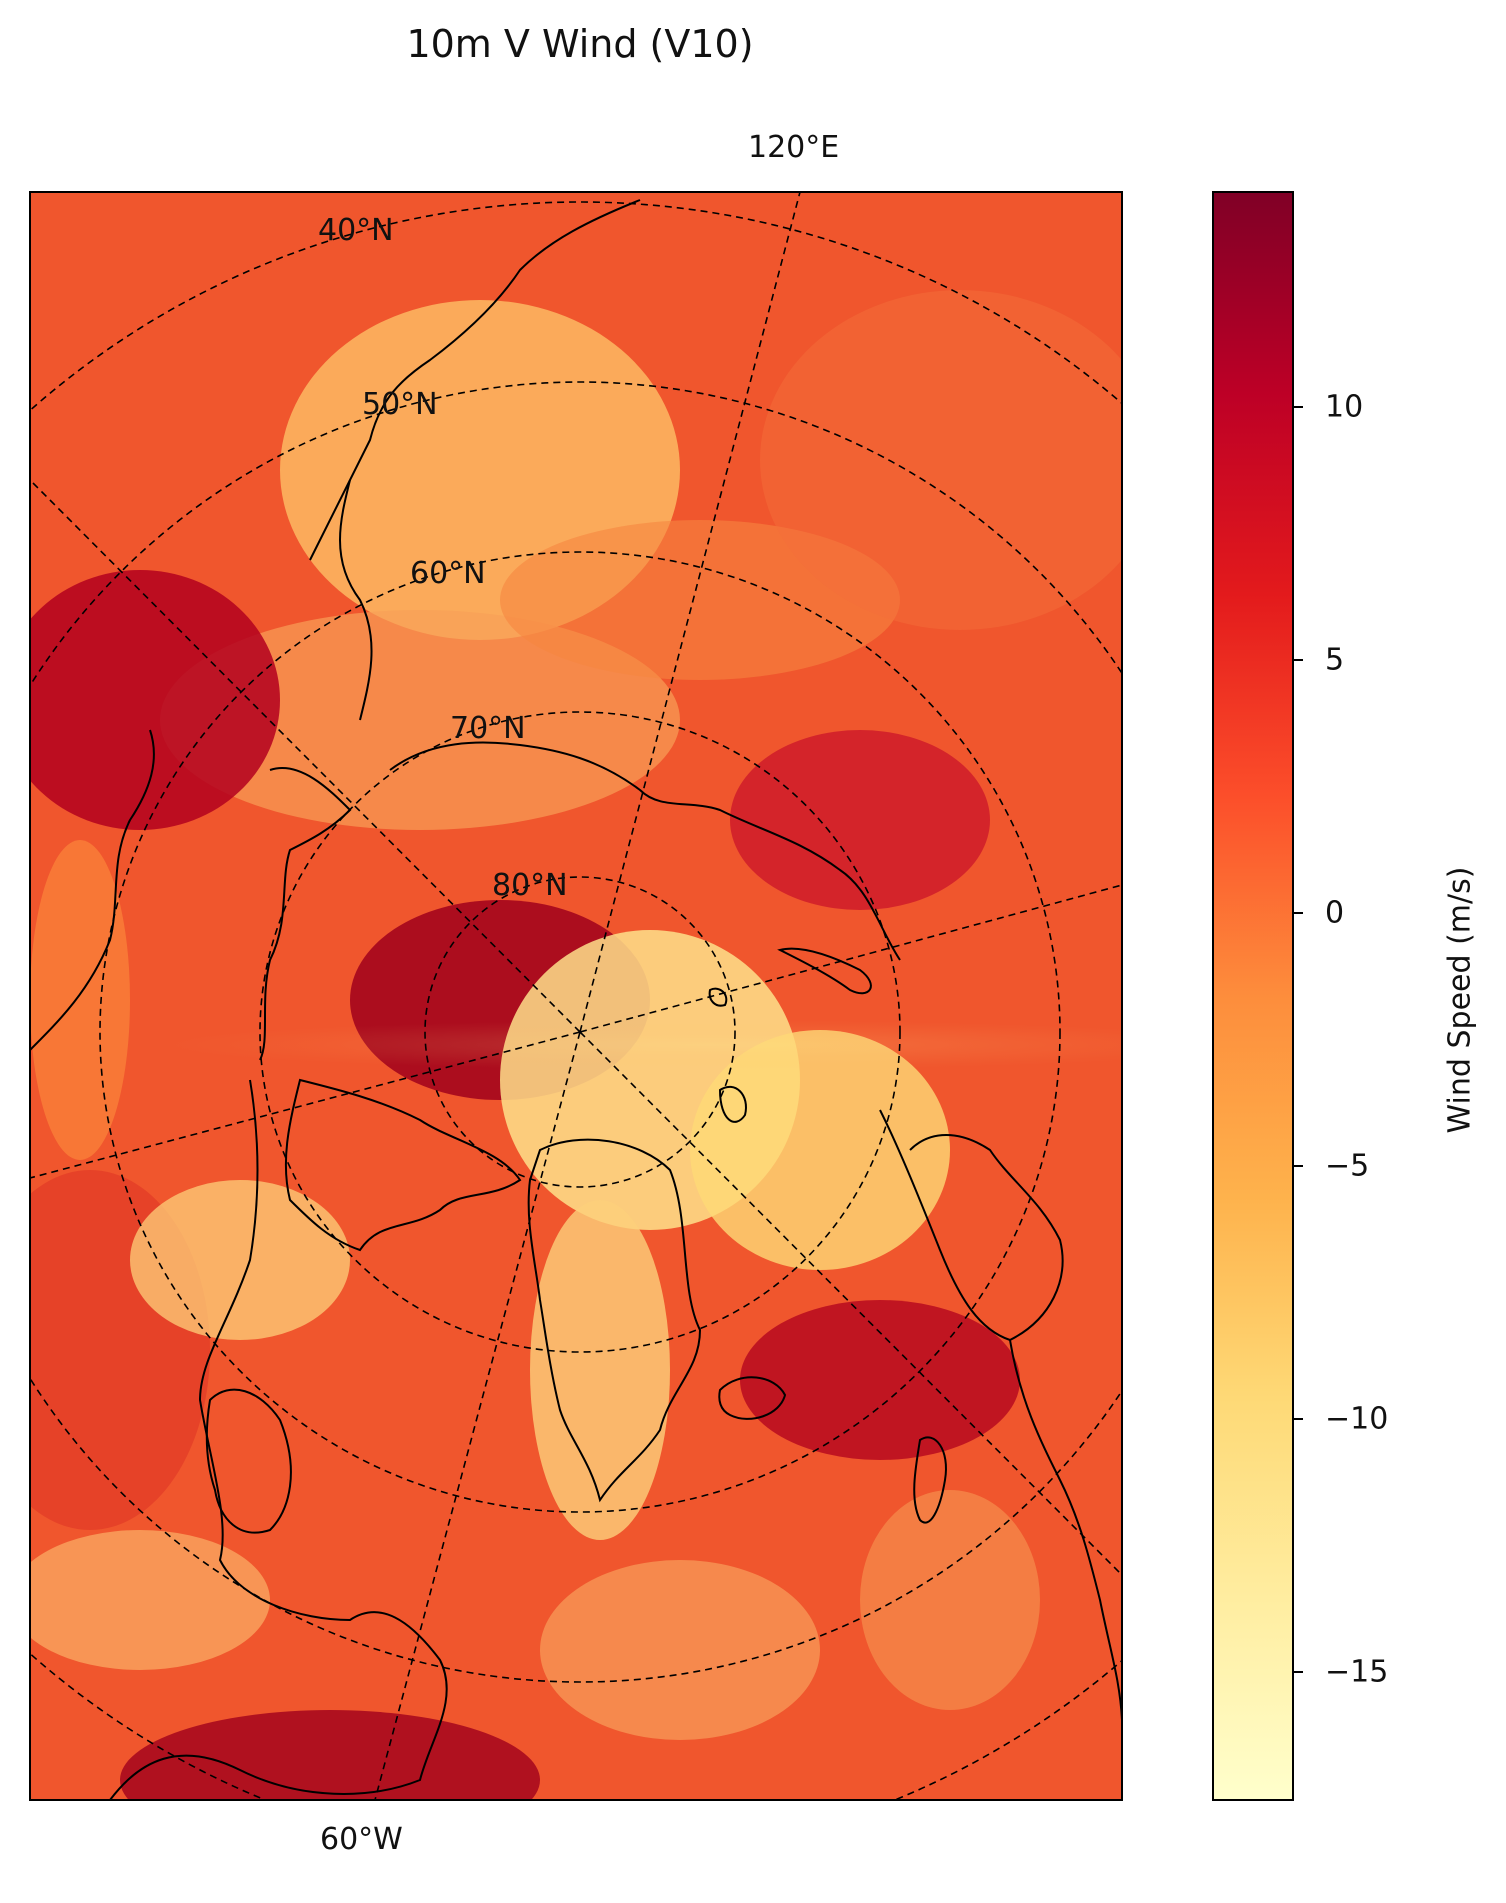 Image resolution: width=1506 pixels, height=1903 pixels. What do you see at coordinates (361, 1839) in the screenshot?
I see `label-60w: 60°W` at bounding box center [361, 1839].